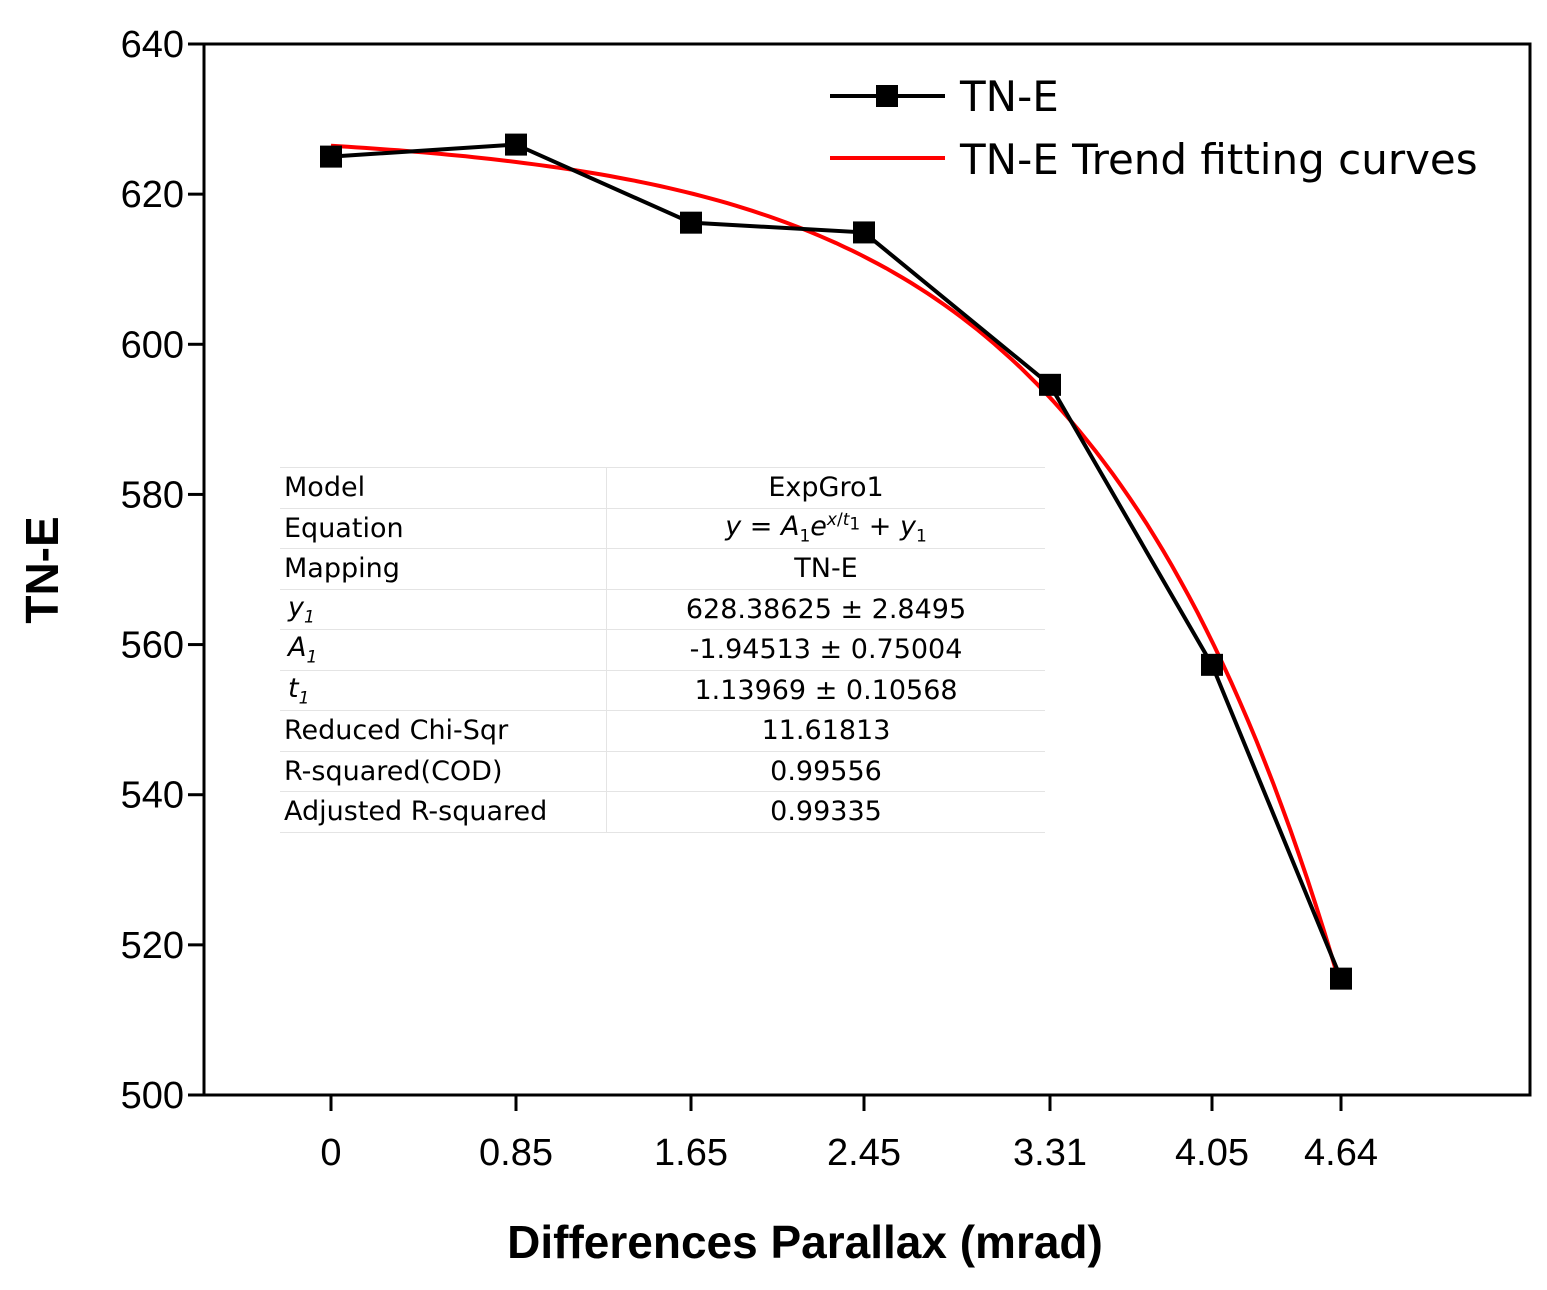  Describe the element at coordinates (42, 569) in the screenshot. I see `y-axis-title: TN-E` at that location.